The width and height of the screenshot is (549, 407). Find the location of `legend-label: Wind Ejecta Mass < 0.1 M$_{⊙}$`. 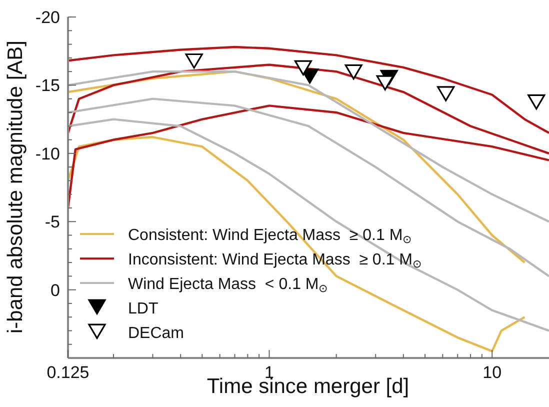

legend-label: Wind Ejecta Mass < 0.1 M$_{⊙}$ is located at coordinates (228, 285).